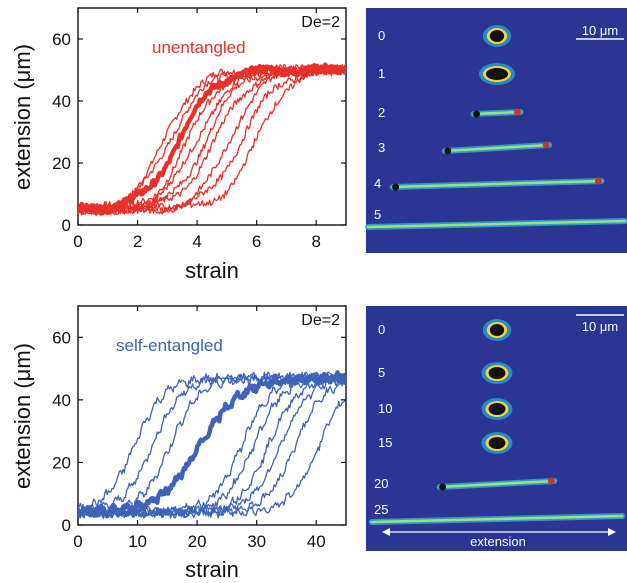 The image size is (627, 583). Describe the element at coordinates (196, 241) in the screenshot. I see `x-tick-label: 4` at that location.